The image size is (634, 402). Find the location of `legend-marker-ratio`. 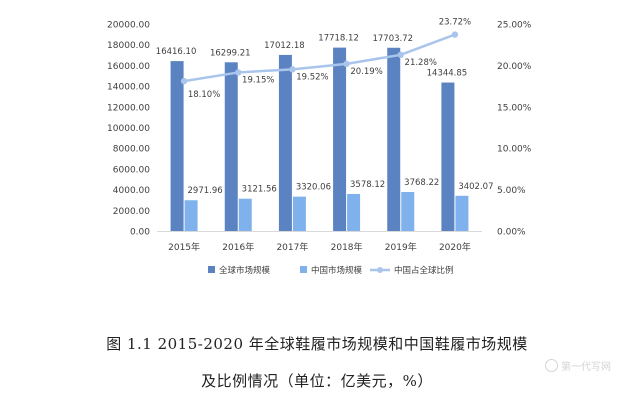

legend-marker-ratio is located at coordinates (380, 270).